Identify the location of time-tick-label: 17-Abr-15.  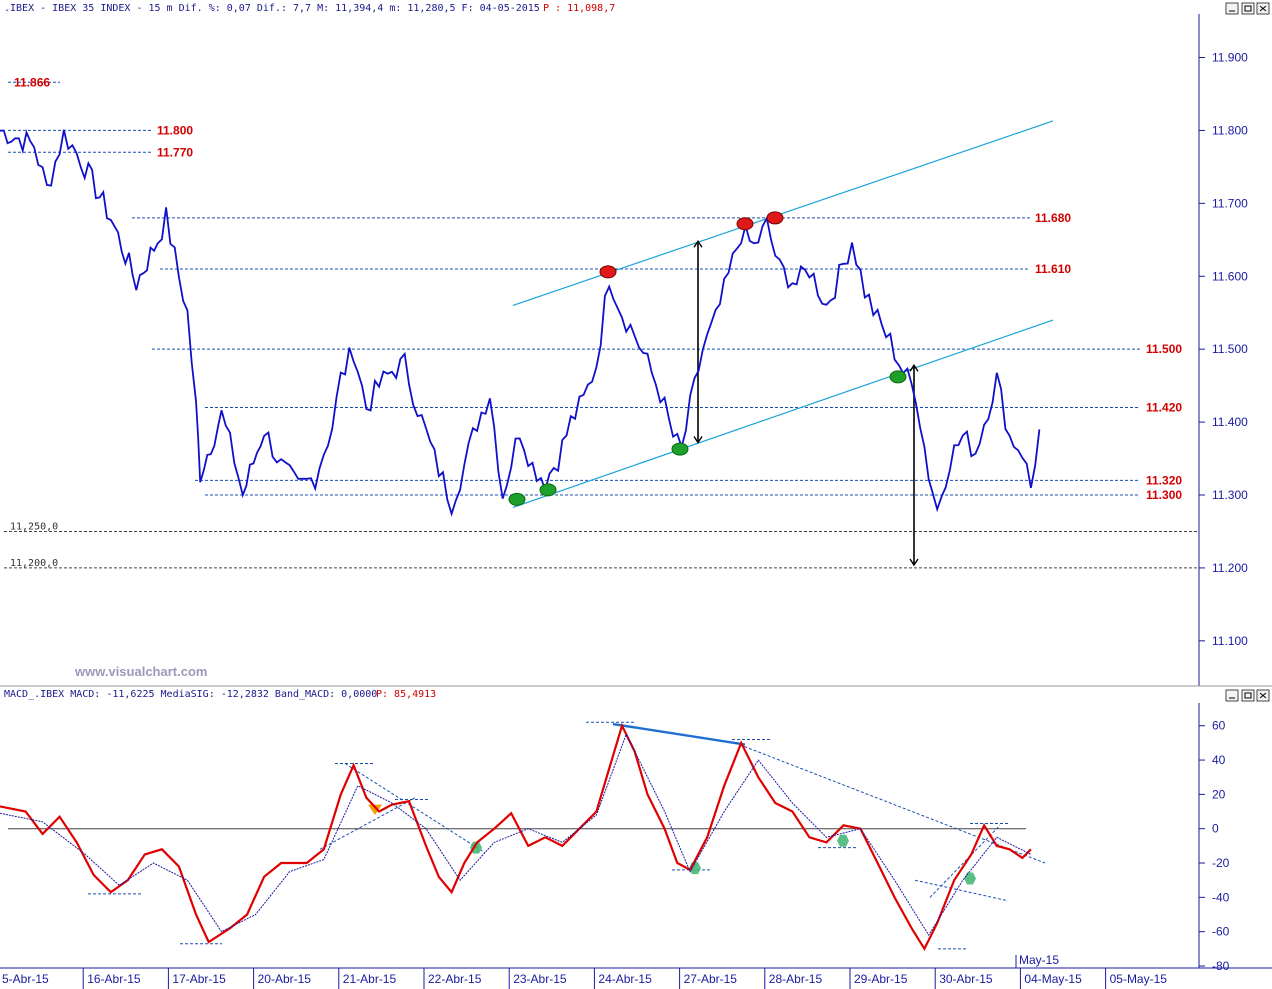
(199, 979).